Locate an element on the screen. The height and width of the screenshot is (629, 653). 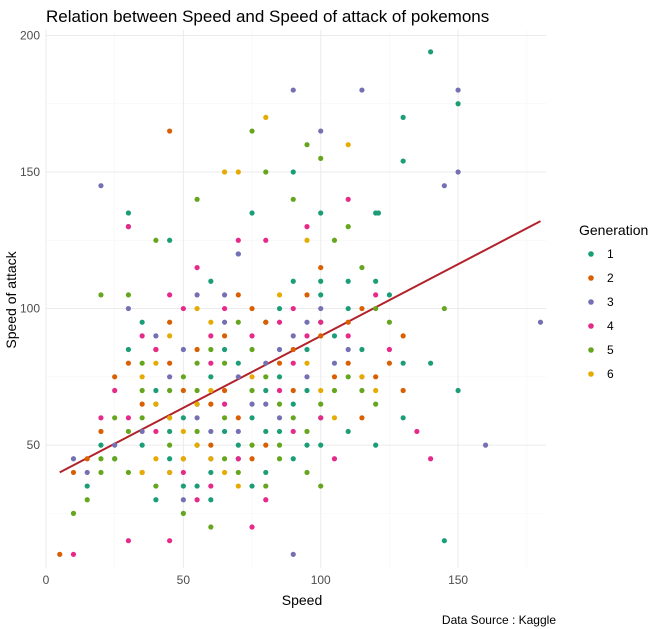
legend-label-2: 2 is located at coordinates (610, 278).